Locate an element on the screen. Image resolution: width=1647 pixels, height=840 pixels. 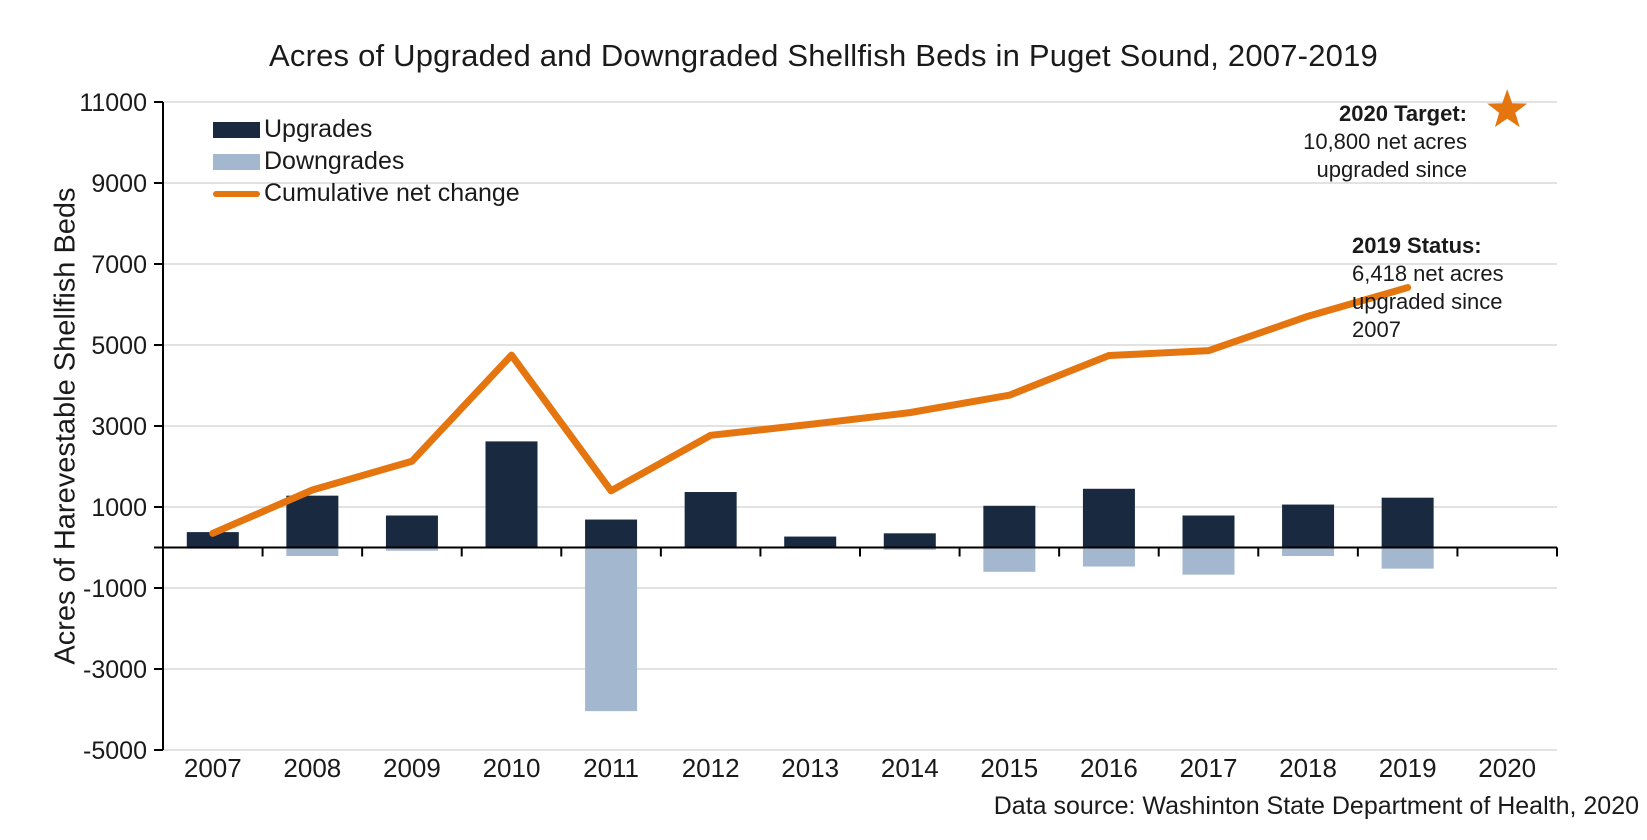
x-tick-label-2012: 2012 is located at coordinates (711, 768).